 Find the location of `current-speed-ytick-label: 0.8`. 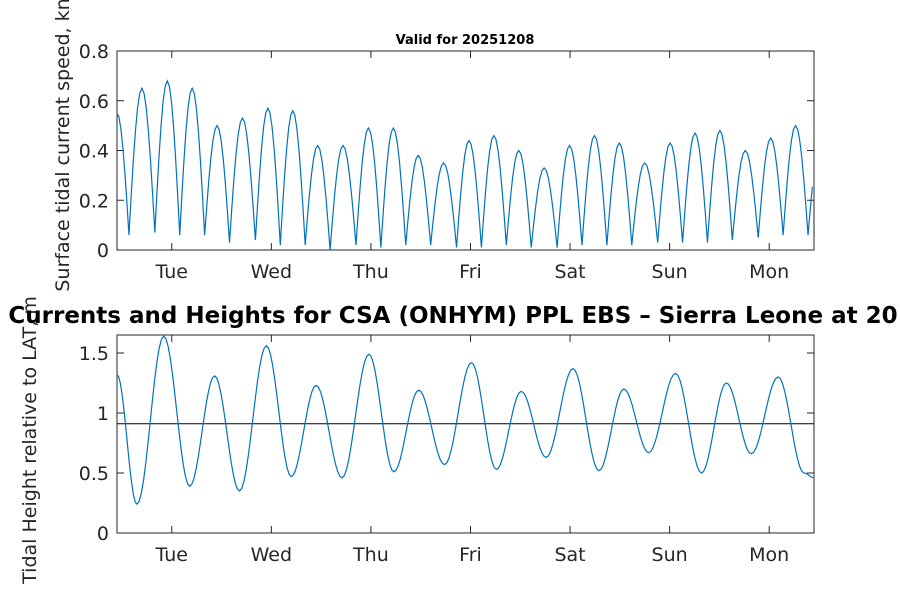

current-speed-ytick-label: 0.8 is located at coordinates (94, 52).